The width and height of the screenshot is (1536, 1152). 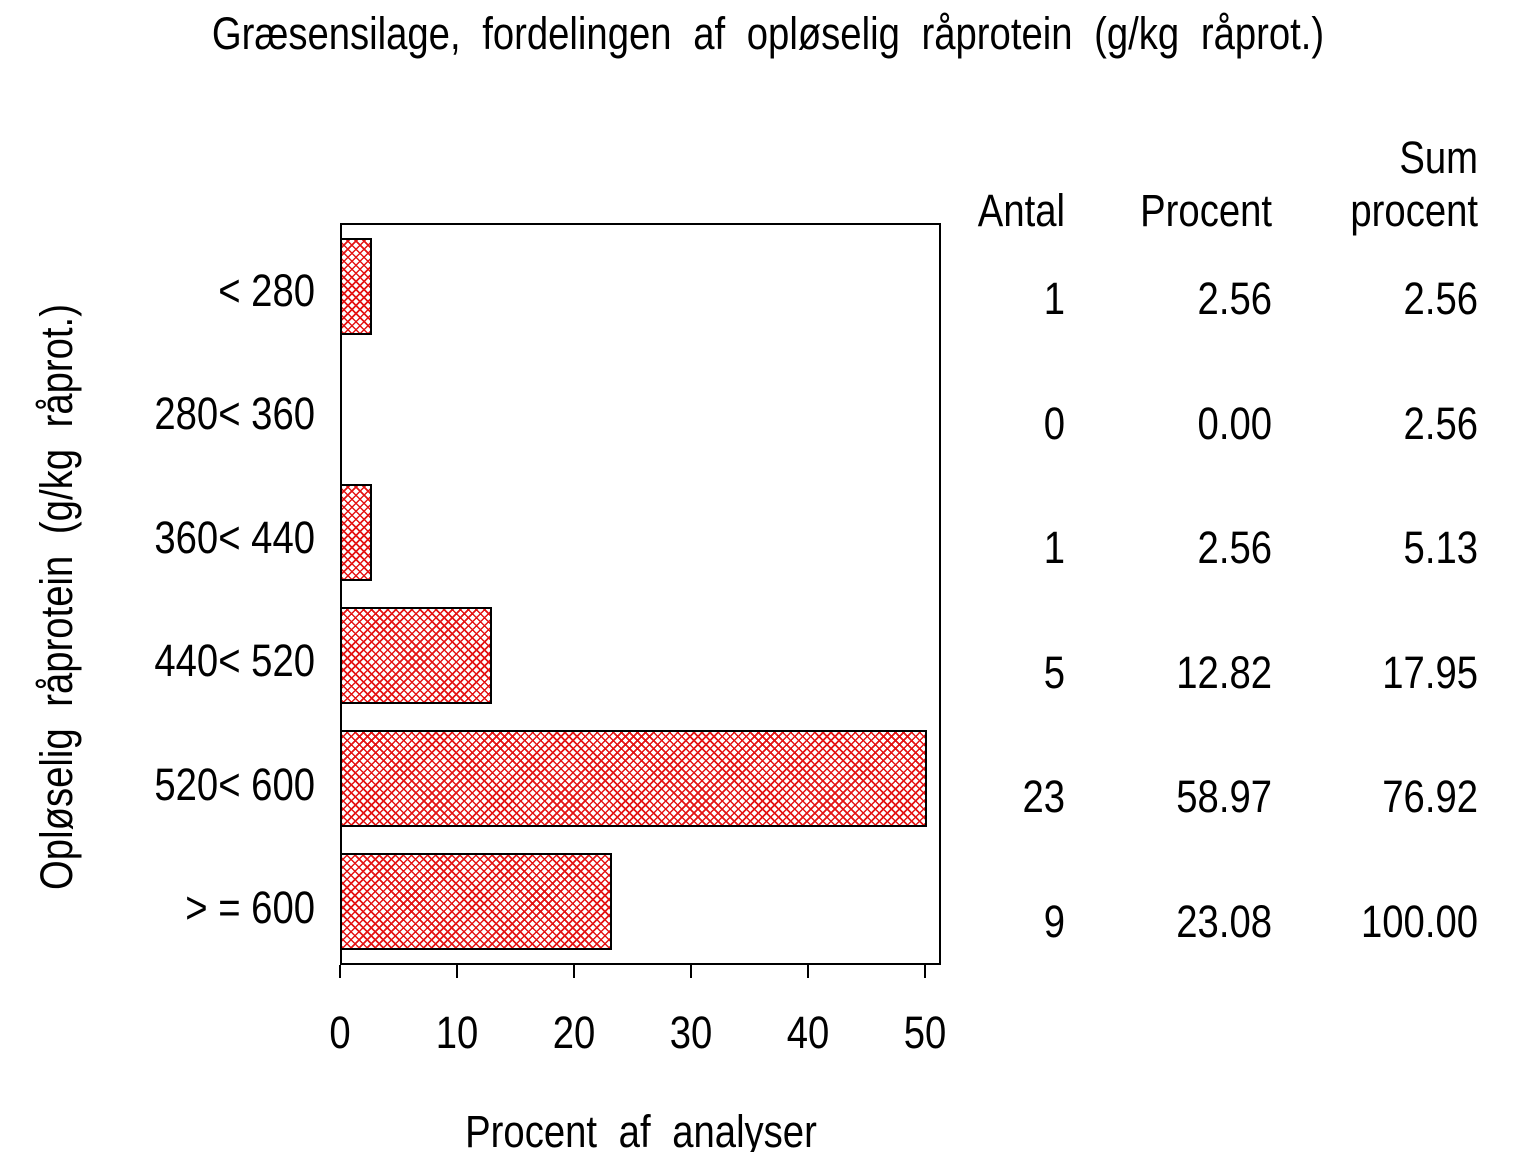 What do you see at coordinates (266, 290) in the screenshot?
I see `y-tick-label: < 280` at bounding box center [266, 290].